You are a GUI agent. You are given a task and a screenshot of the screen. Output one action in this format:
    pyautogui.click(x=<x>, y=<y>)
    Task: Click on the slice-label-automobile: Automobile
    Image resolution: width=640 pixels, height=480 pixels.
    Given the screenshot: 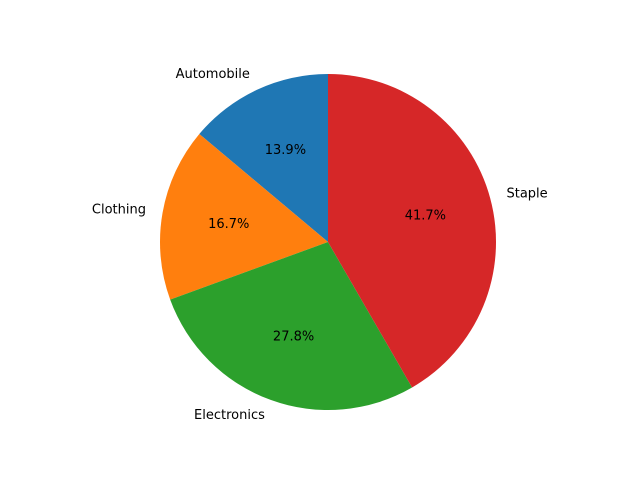 What is the action you would take?
    pyautogui.click(x=213, y=74)
    